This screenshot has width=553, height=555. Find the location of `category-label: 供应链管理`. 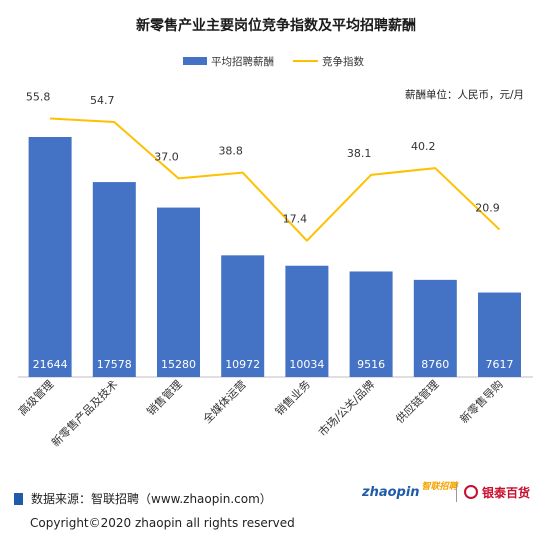

category-label: 供应链管理 is located at coordinates (417, 401).